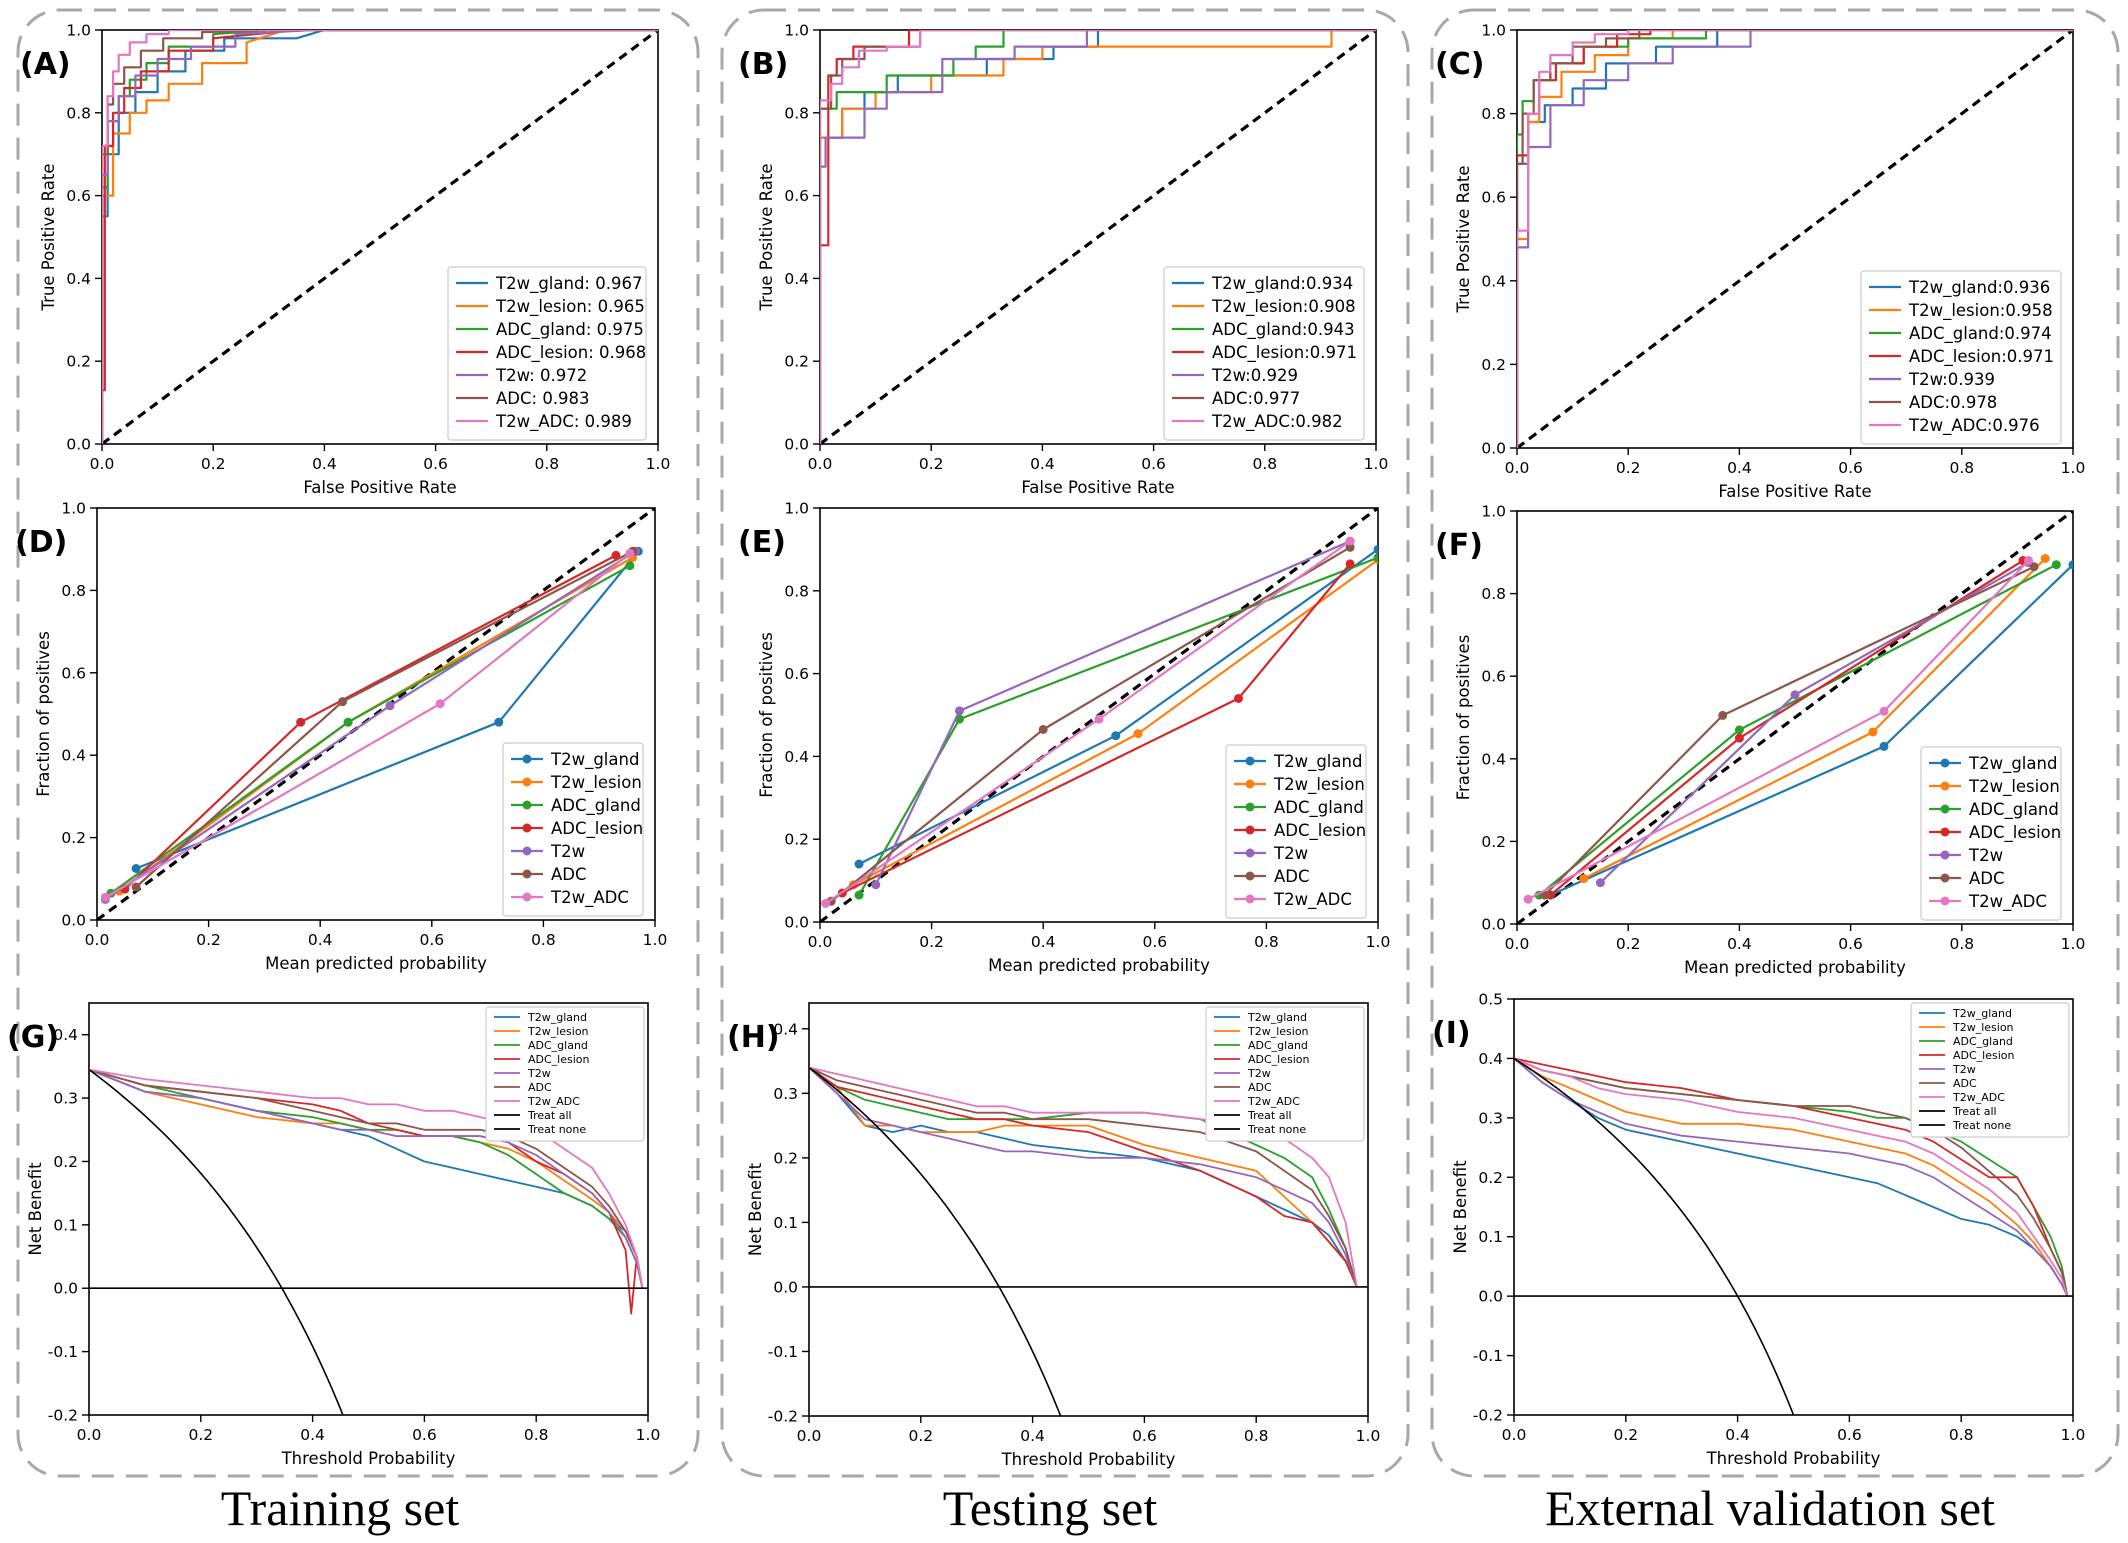 This screenshot has height=1543, width=2128. What do you see at coordinates (1953, 402) in the screenshot?
I see `legend-entry: ADC:0.978` at bounding box center [1953, 402].